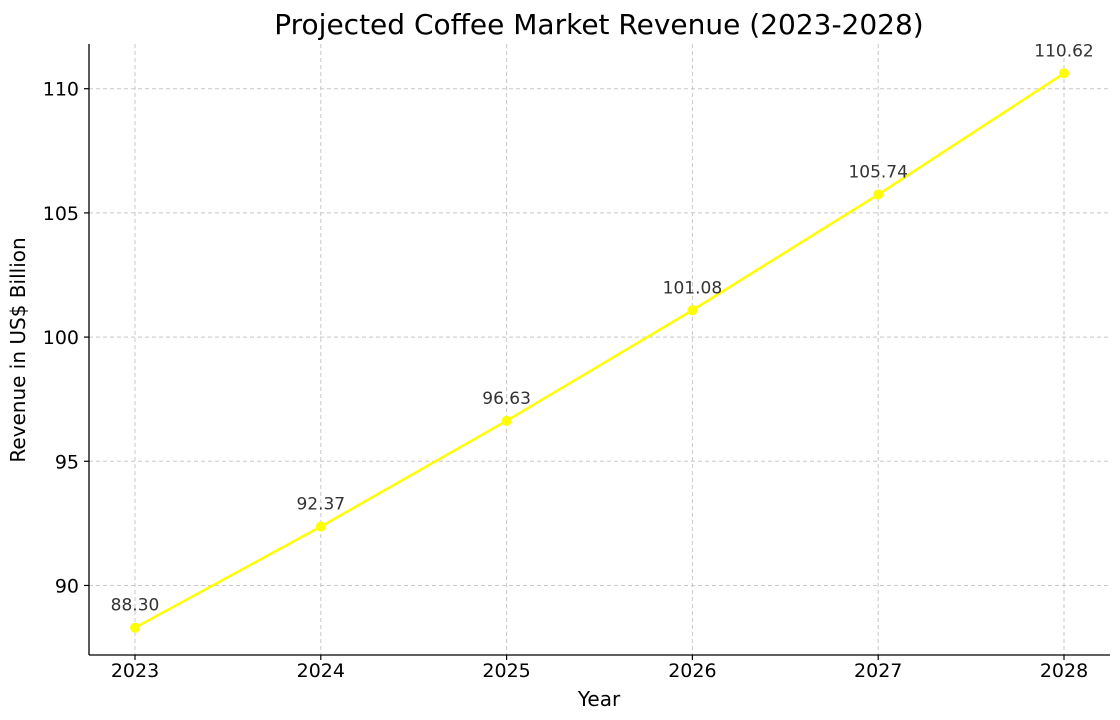  I want to click on x-ticks: 2023 2024 2025 2026 2027 2028, so click(599, 668).